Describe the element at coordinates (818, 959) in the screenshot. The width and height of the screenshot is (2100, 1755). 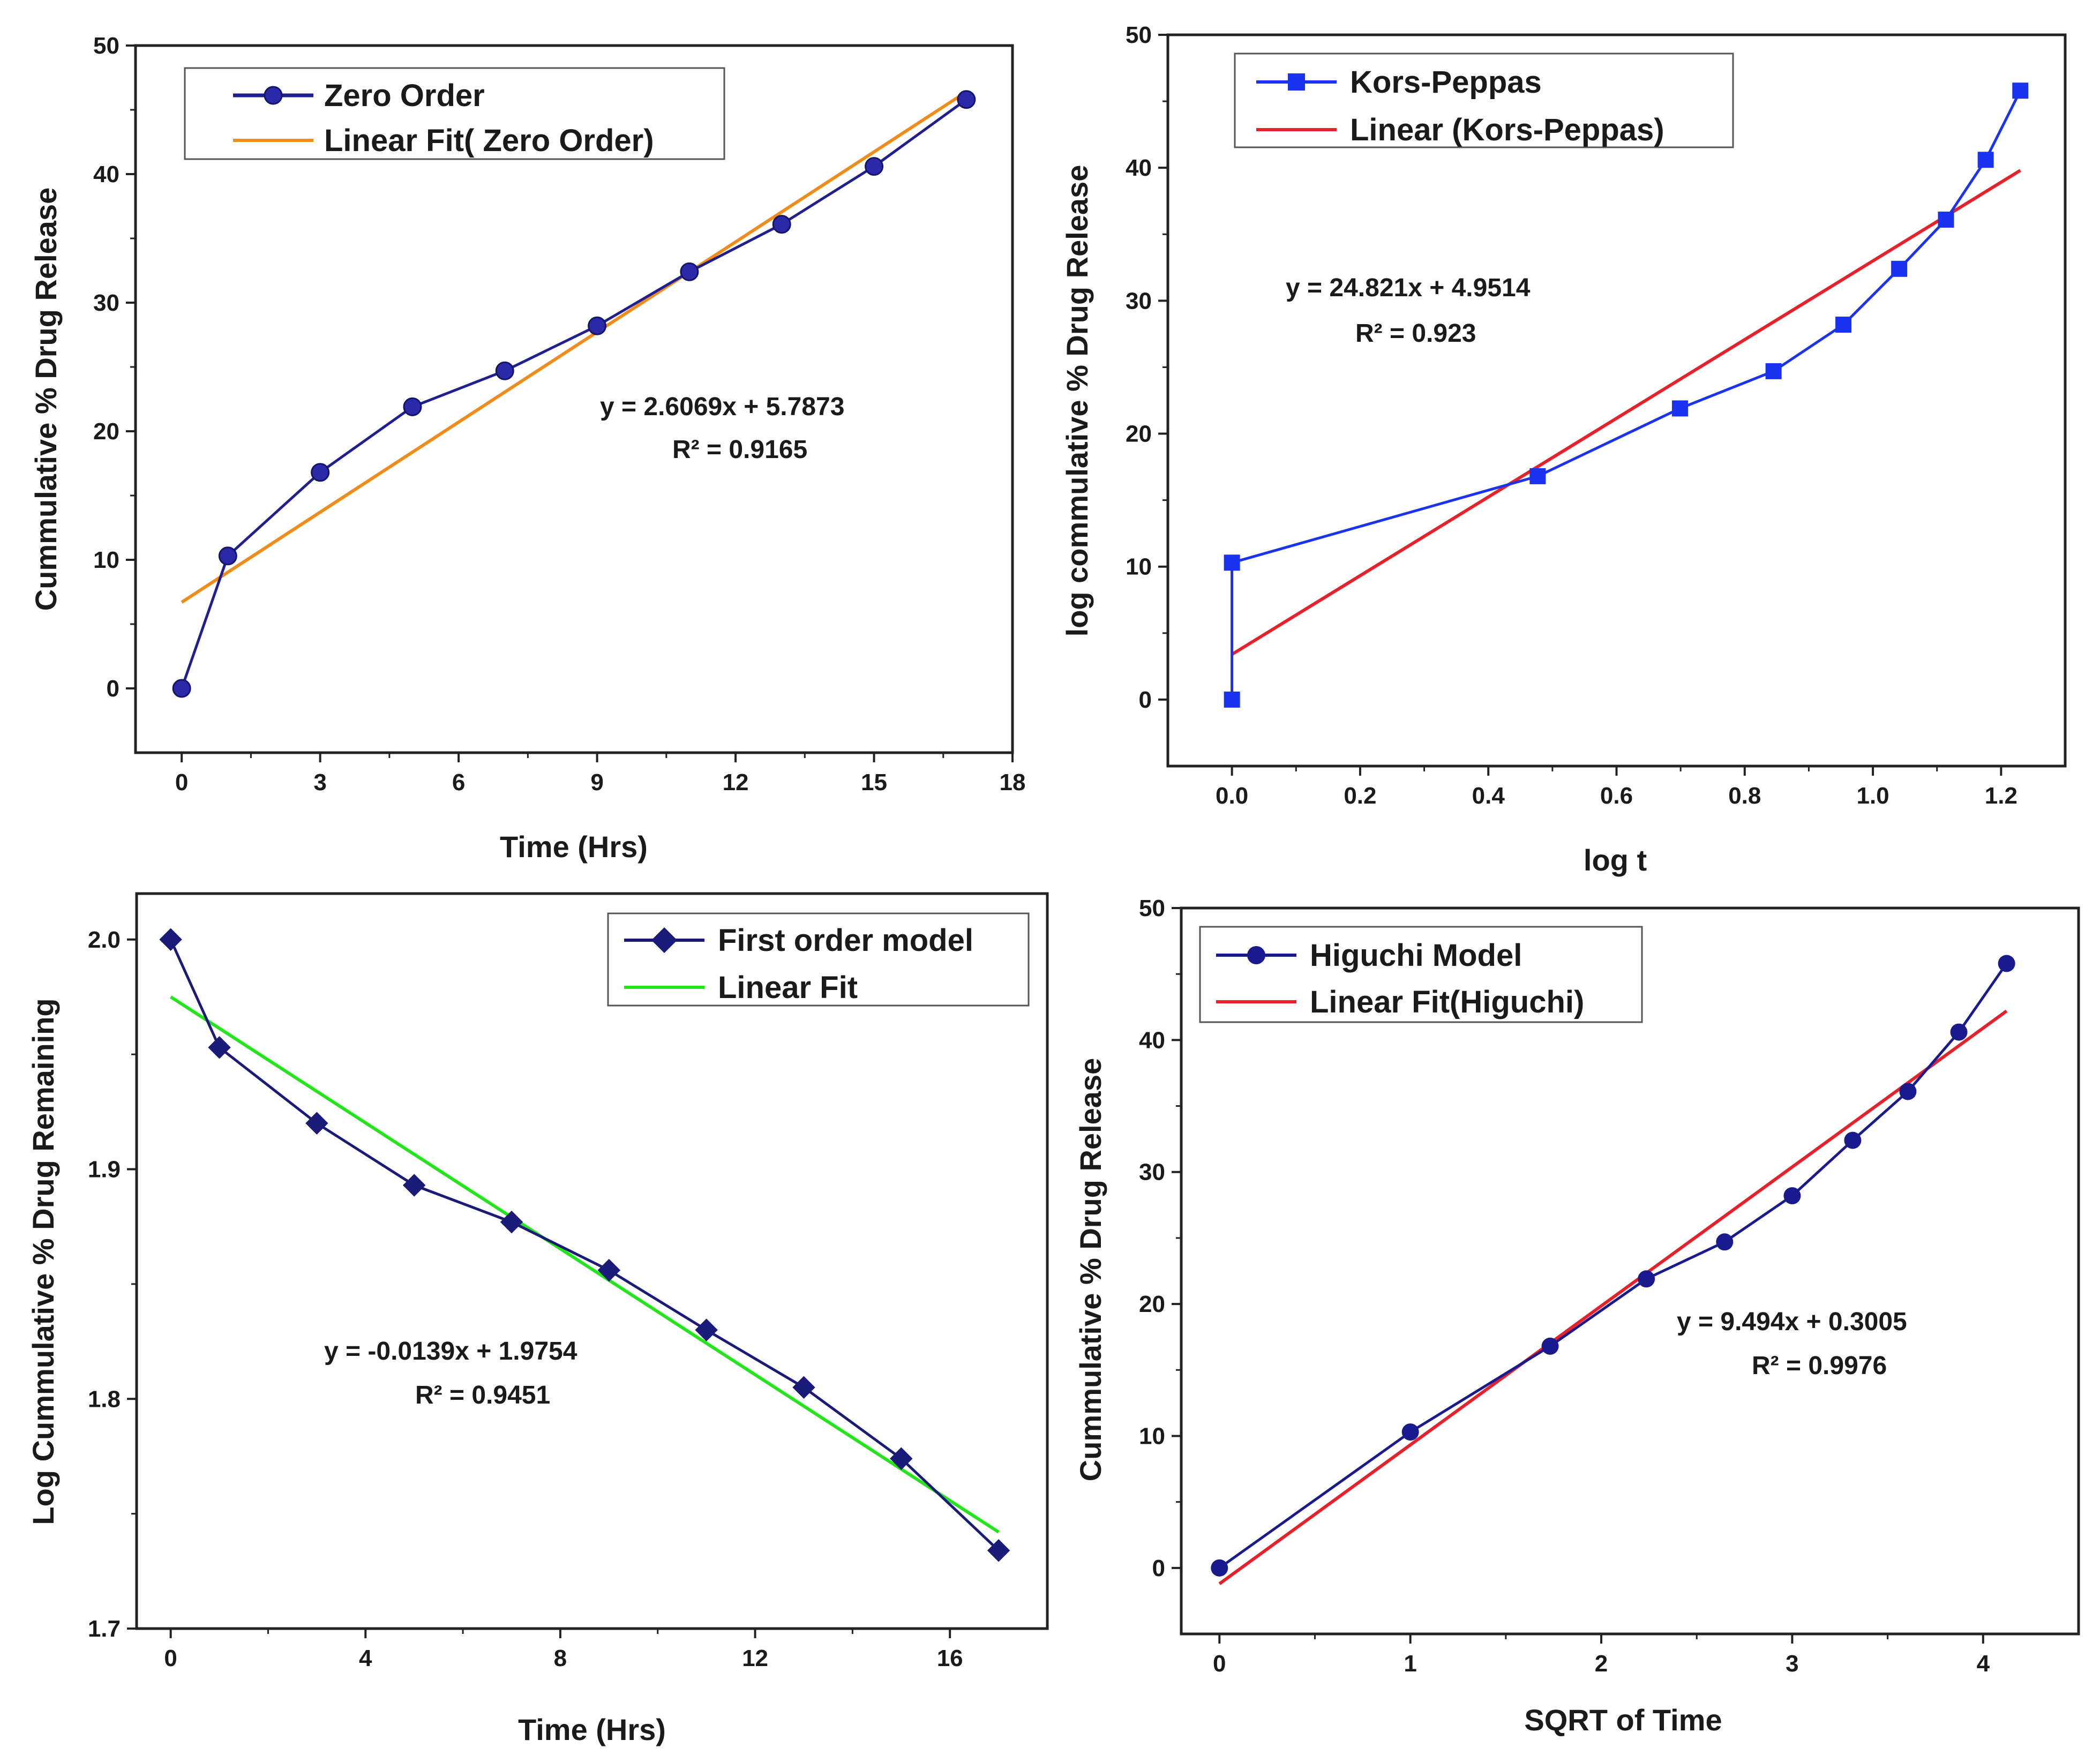
I see `legend: First order model Linear Fit` at that location.